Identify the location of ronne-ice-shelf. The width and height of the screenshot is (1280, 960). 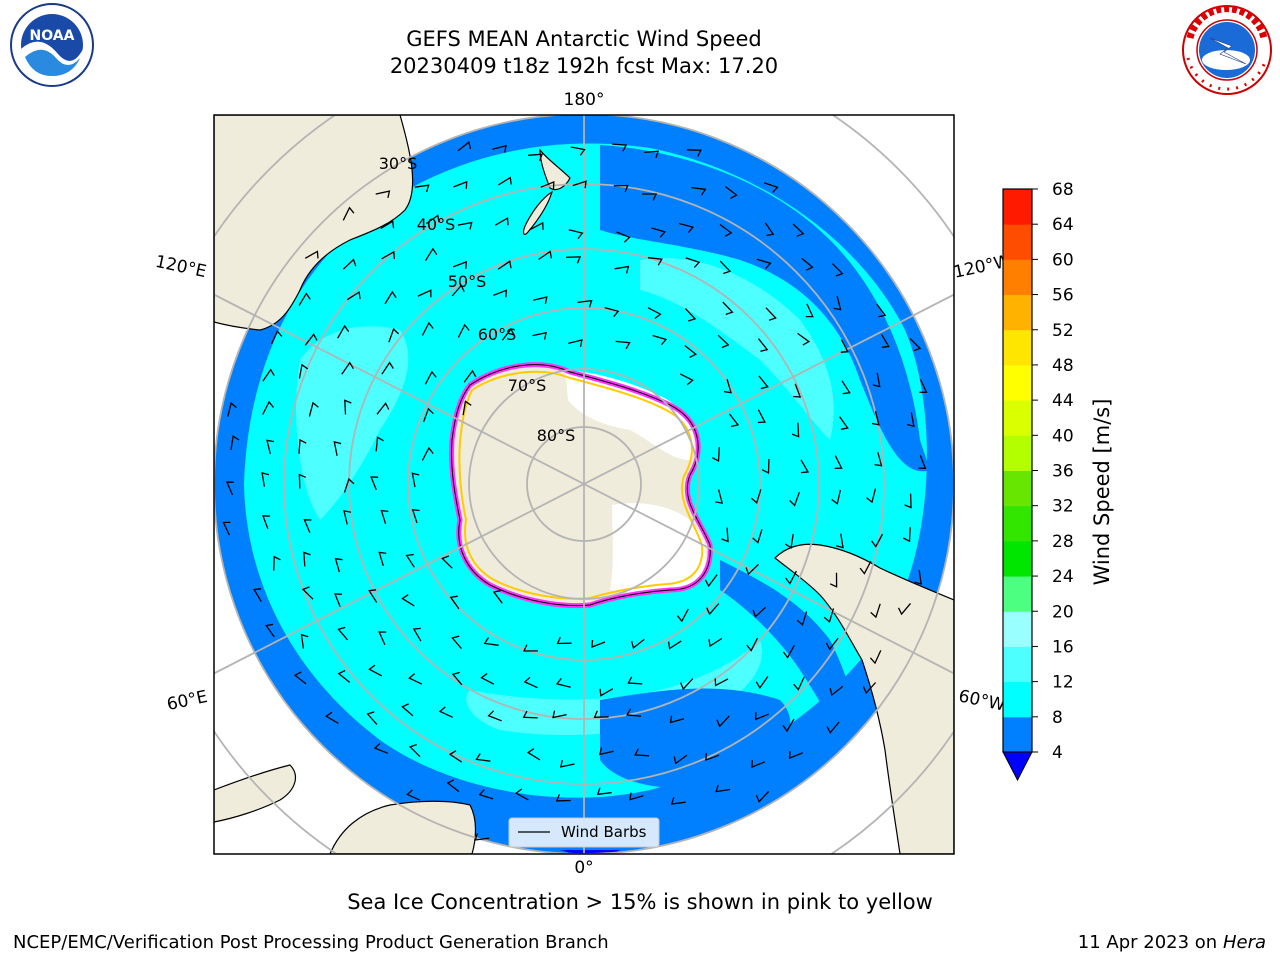
(658, 548).